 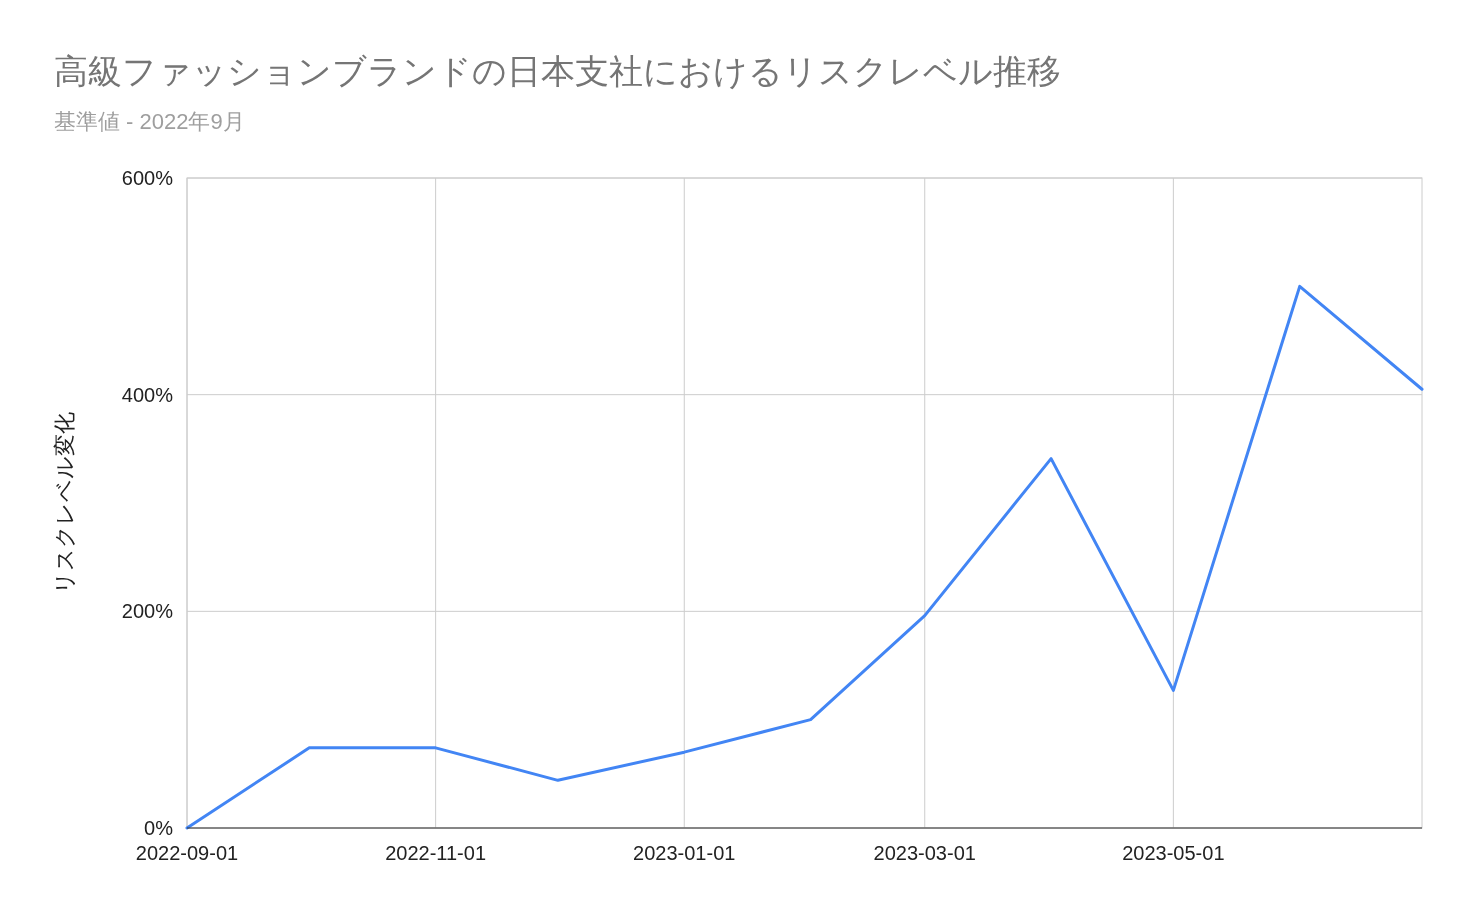 I want to click on x-tick-label: 2023-01-01, so click(x=684, y=853).